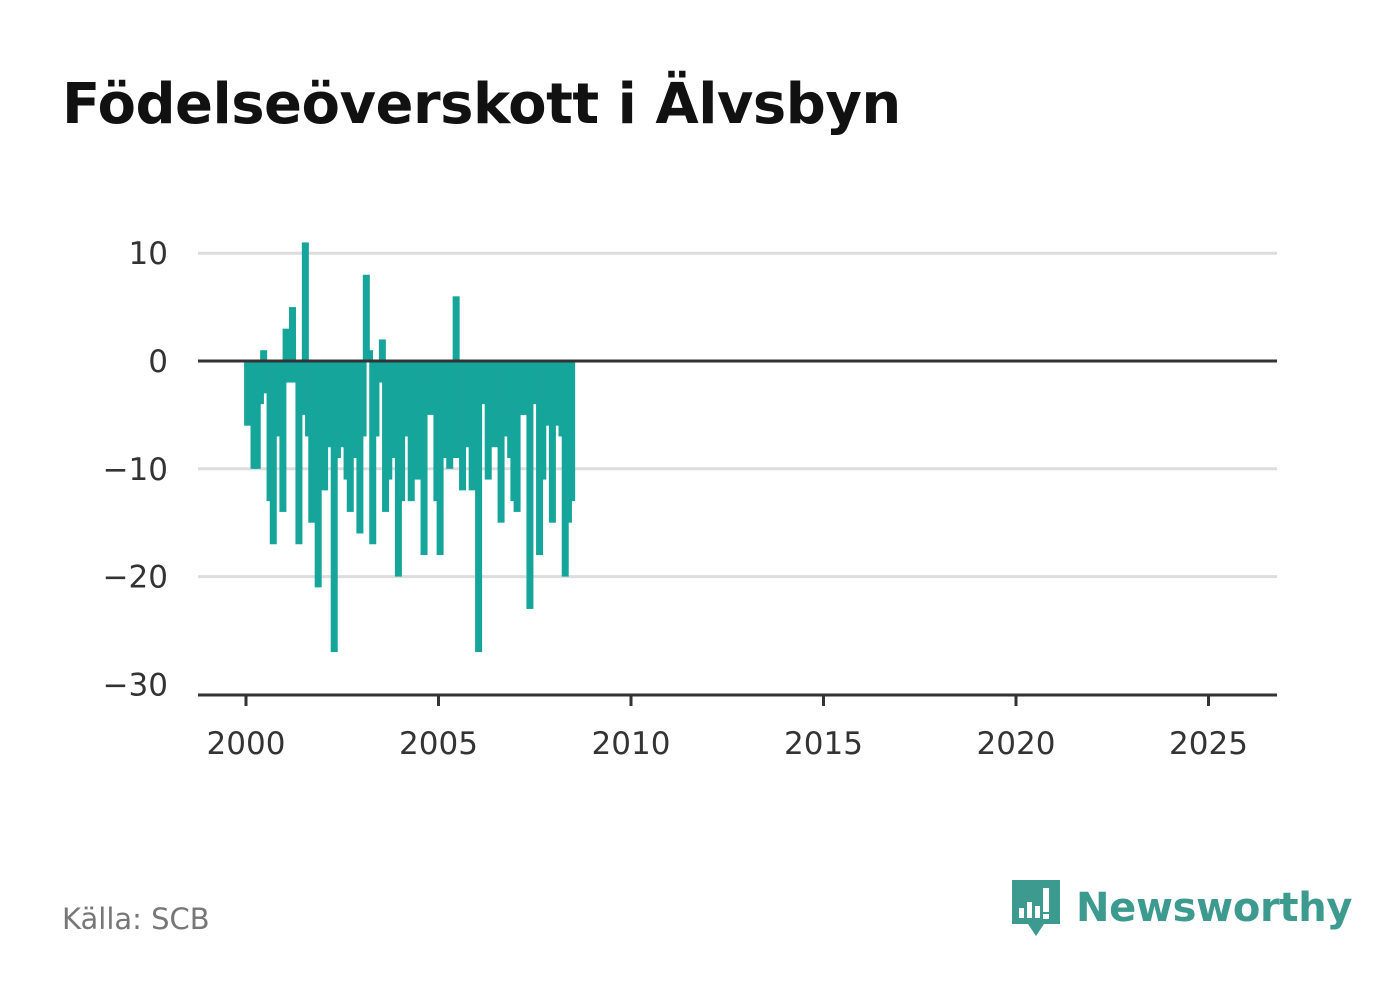 This screenshot has width=1382, height=999. What do you see at coordinates (1016, 744) in the screenshot?
I see `x-tick-label: 2020` at bounding box center [1016, 744].